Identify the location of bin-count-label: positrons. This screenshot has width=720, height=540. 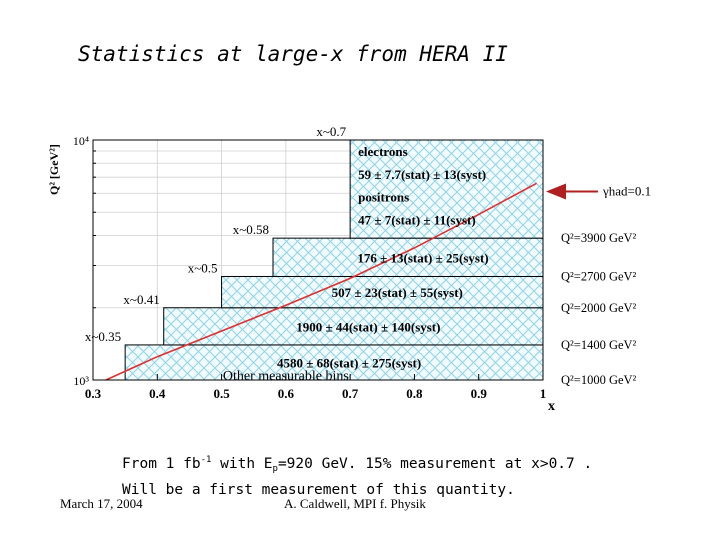
(383, 197).